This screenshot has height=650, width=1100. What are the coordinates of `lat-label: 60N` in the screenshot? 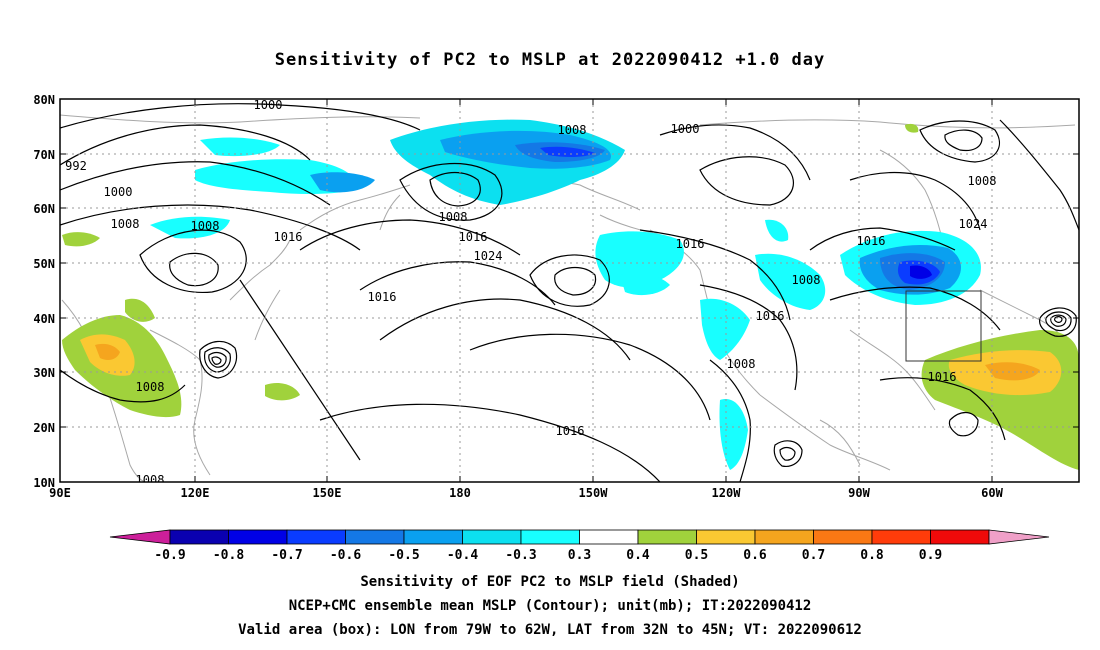 It's located at (44, 209).